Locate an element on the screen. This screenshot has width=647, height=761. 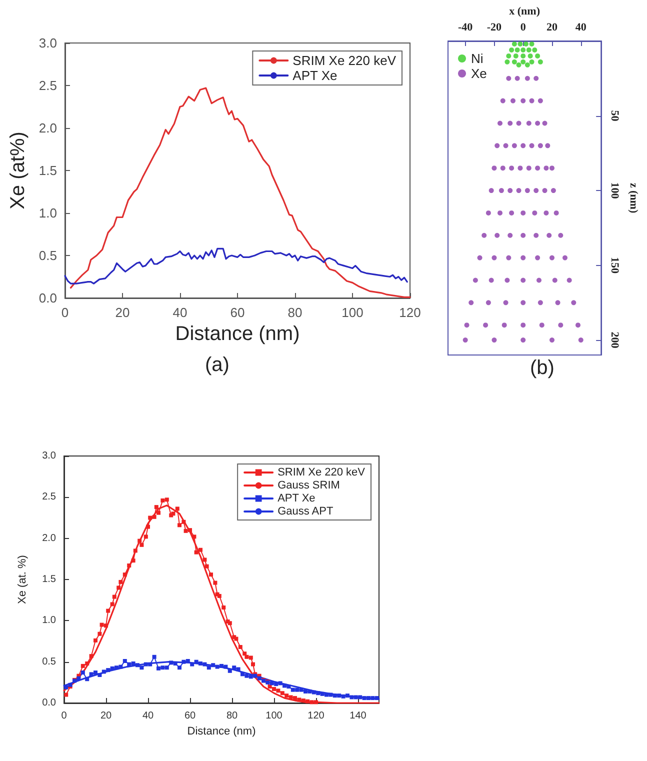
legend-label: Xe is located at coordinates (479, 73).